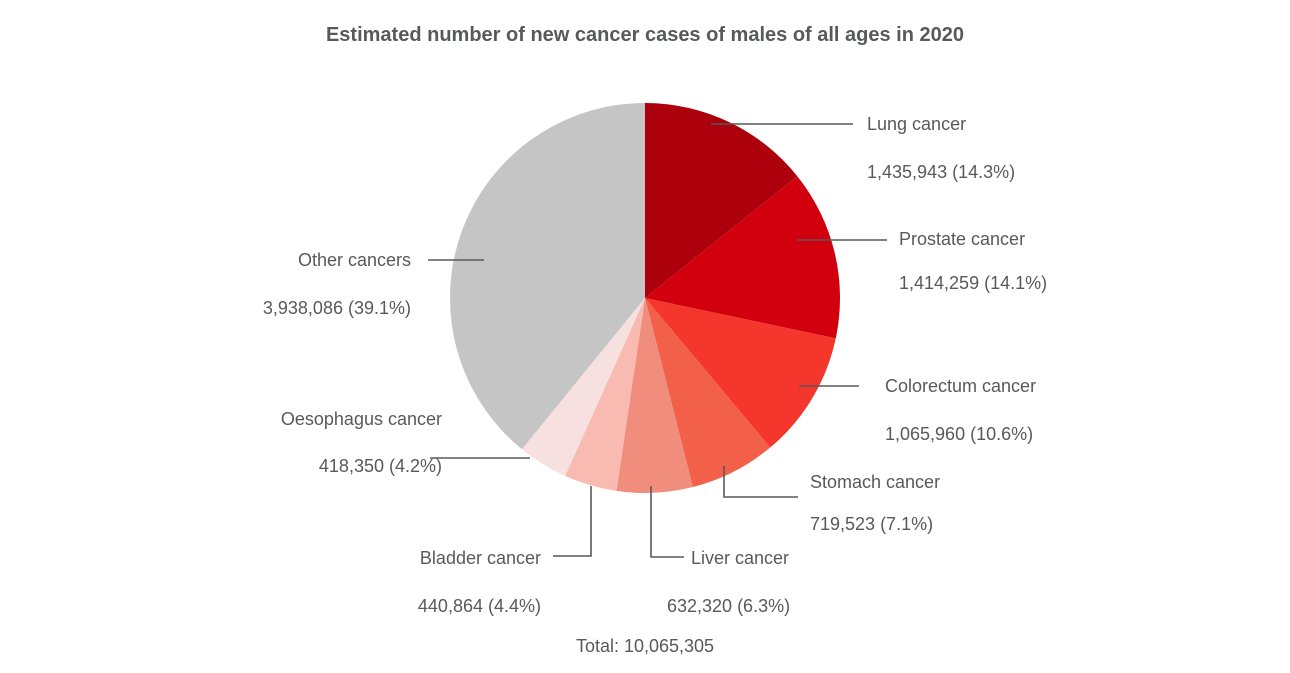  What do you see at coordinates (916, 124) in the screenshot?
I see `label-lung-name: Lung cancer` at bounding box center [916, 124].